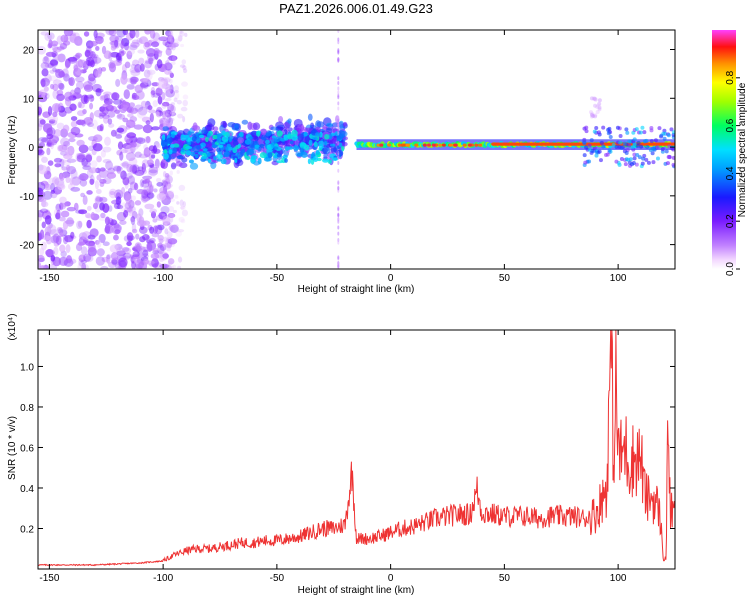 The width and height of the screenshot is (750, 600). I want to click on spectrogram-y-tick-label: -10, so click(27, 197).